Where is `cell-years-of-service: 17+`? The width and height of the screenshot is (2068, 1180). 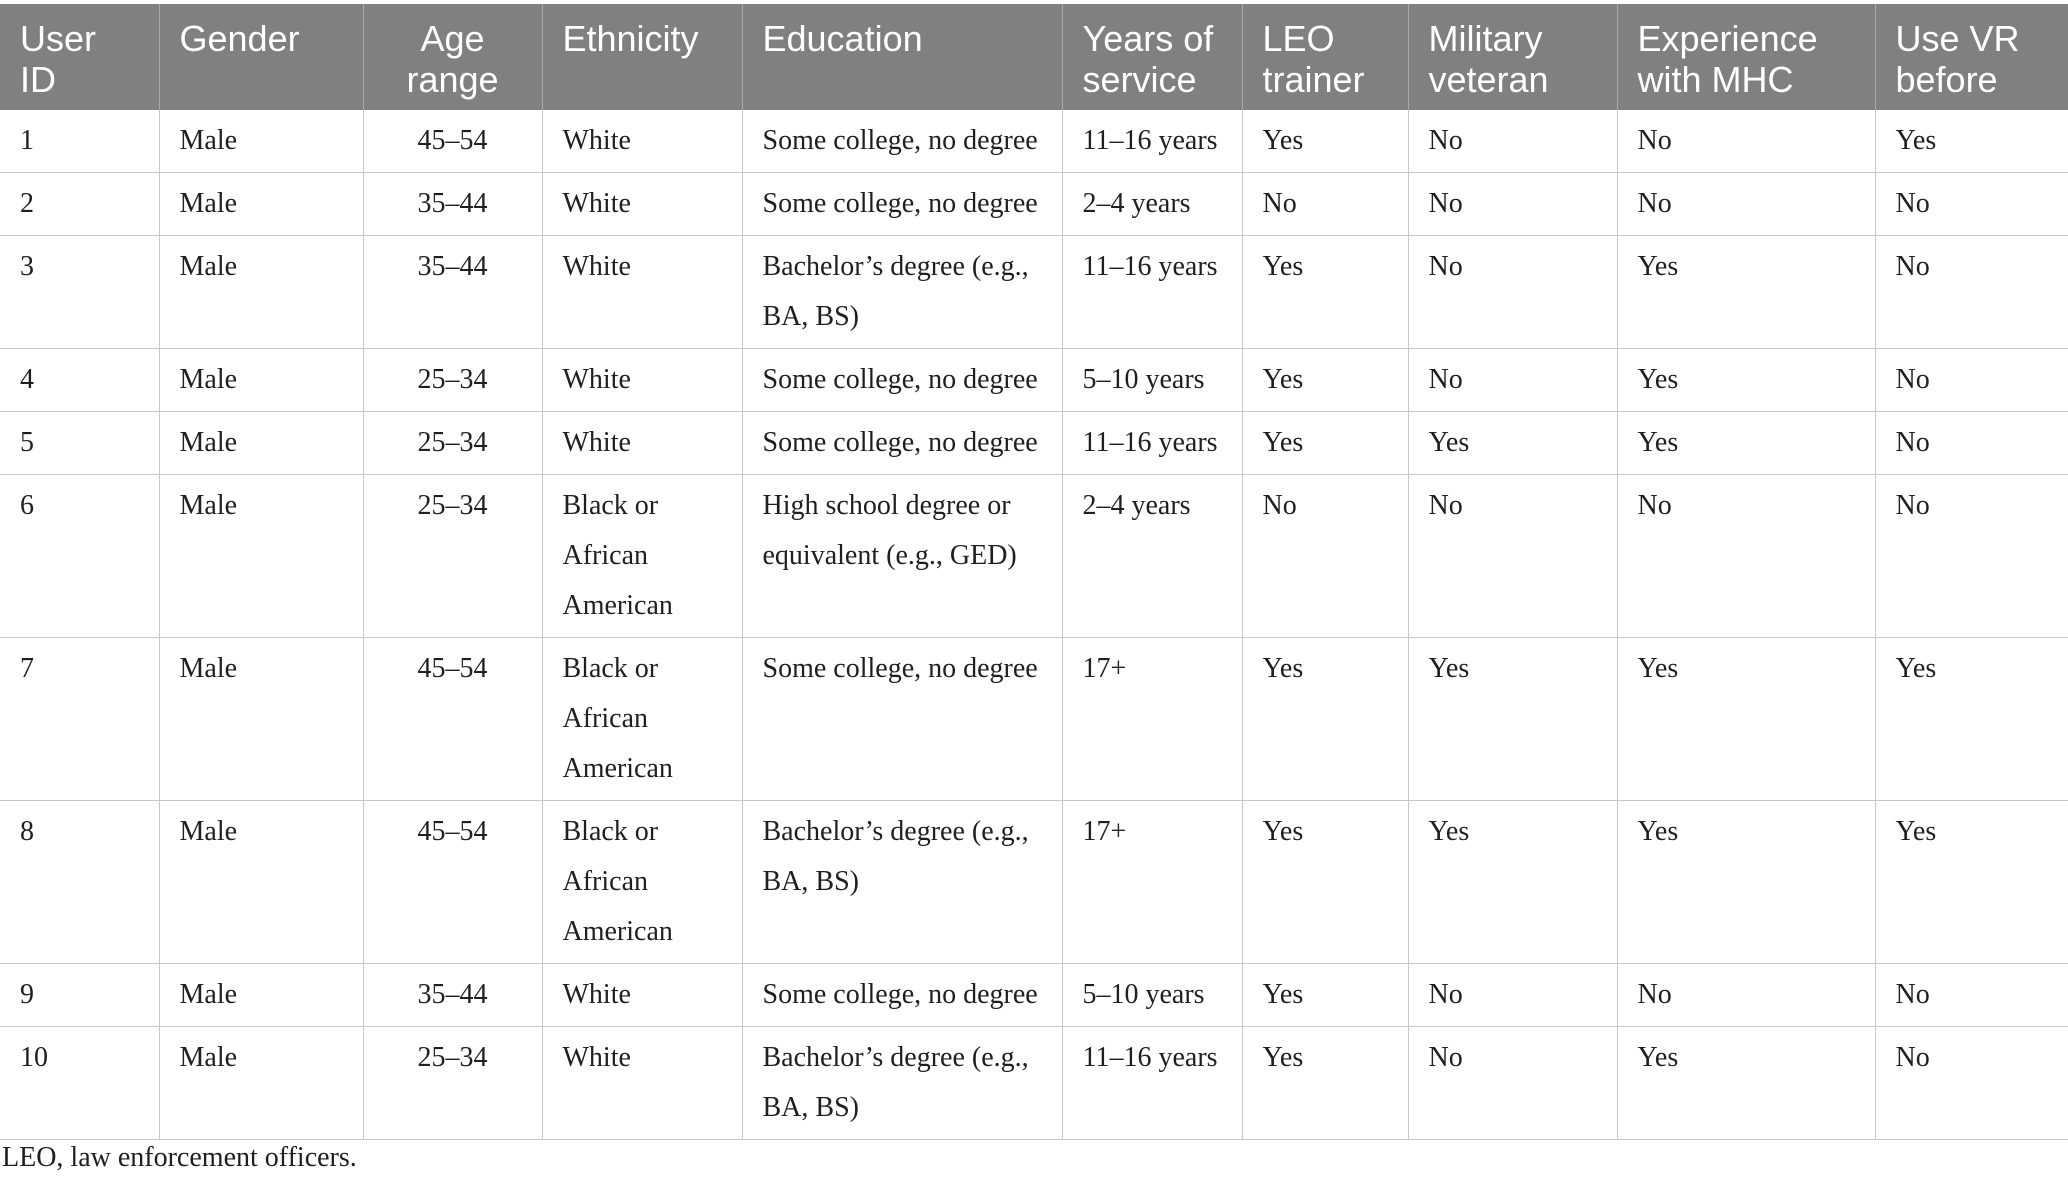
cell-years-of-service: 17+ is located at coordinates (1151, 882).